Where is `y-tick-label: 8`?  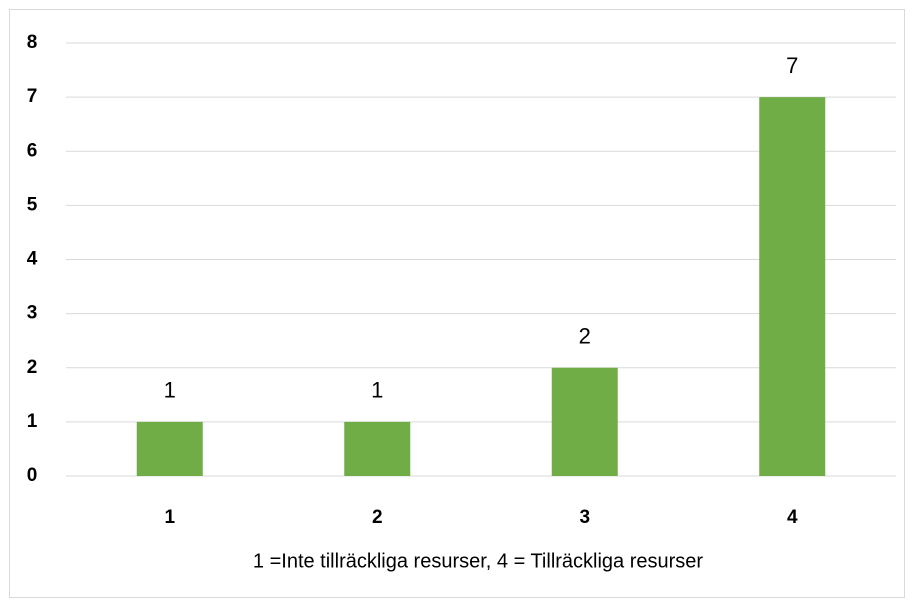 y-tick-label: 8 is located at coordinates (32, 42).